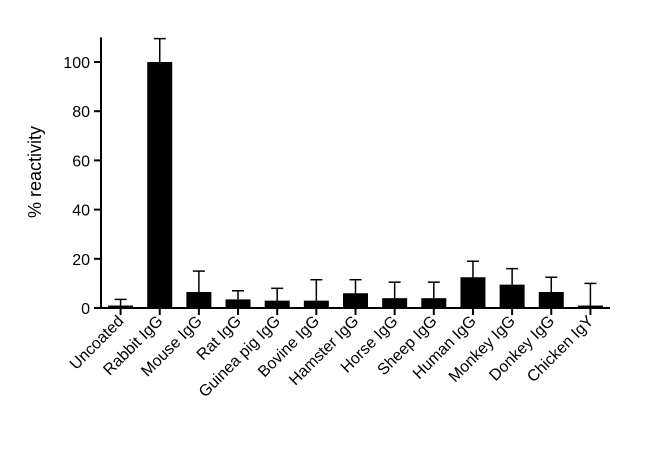  I want to click on y-tick-label: 80, so click(81, 112).